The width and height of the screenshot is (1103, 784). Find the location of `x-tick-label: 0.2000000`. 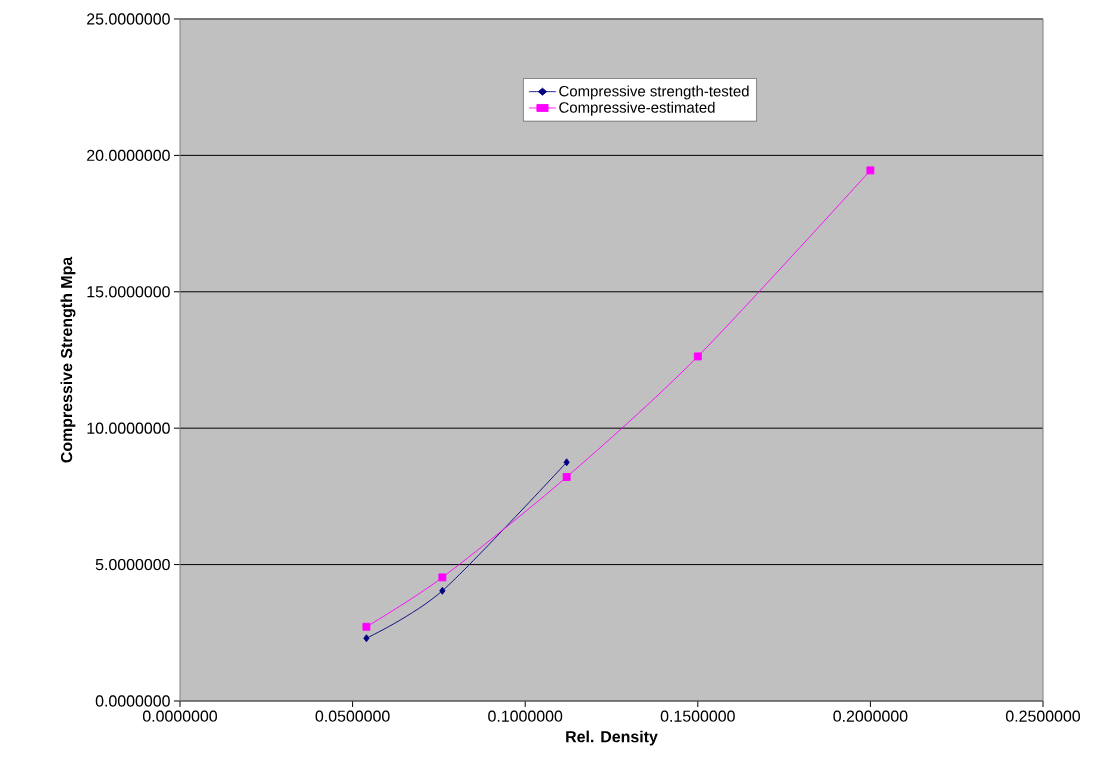

x-tick-label: 0.2000000 is located at coordinates (870, 716).